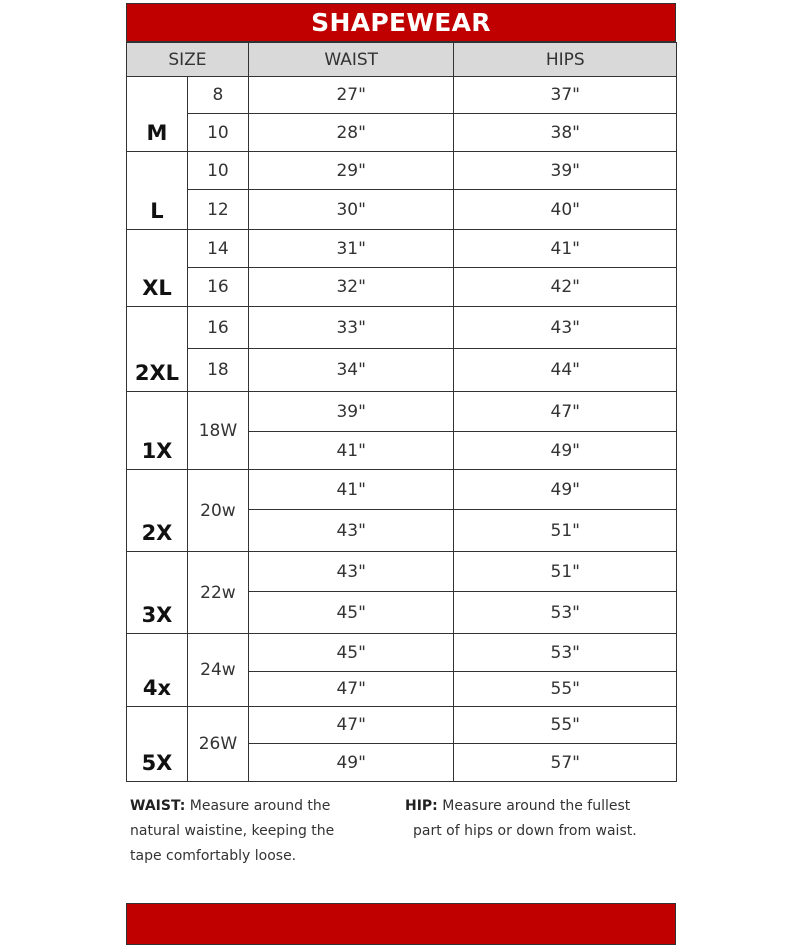 This screenshot has height=950, width=800. I want to click on table-row: 47" 55", so click(402, 689).